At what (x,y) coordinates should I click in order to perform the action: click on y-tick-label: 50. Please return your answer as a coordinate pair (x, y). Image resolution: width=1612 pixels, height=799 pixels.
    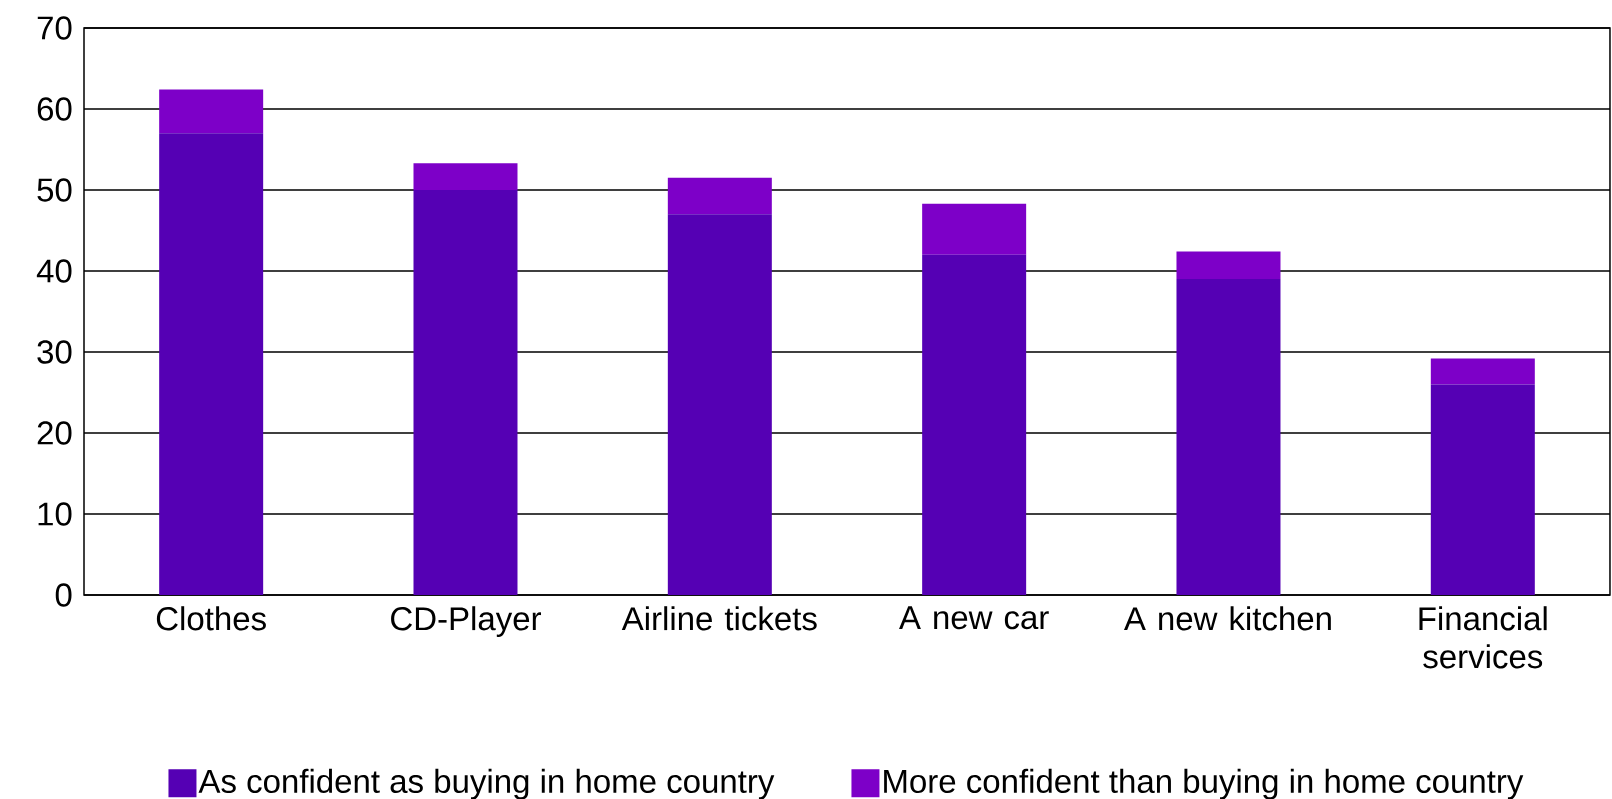
    Looking at the image, I should click on (54, 190).